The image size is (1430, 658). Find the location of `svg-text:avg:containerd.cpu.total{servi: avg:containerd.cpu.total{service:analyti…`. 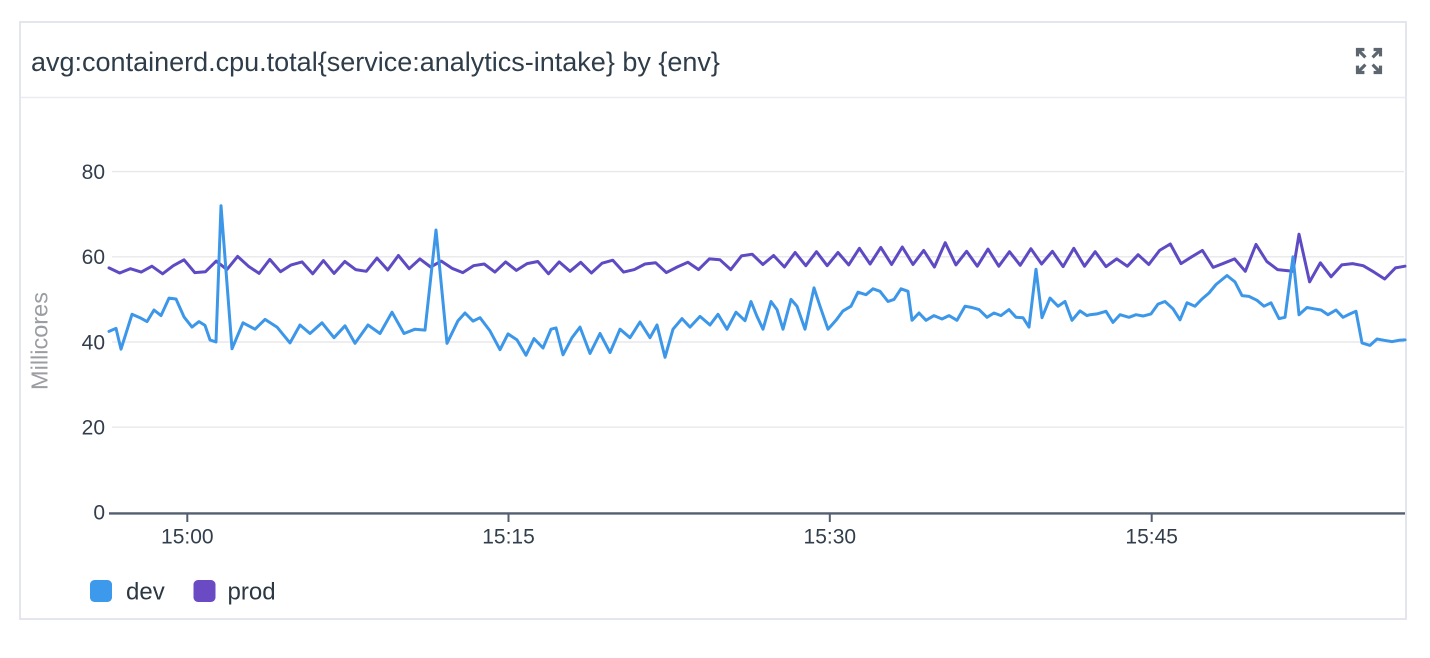

svg-text:avg:containerd.cpu.total{servi: avg:containerd.cpu.total{service:analyti… is located at coordinates (375, 62).